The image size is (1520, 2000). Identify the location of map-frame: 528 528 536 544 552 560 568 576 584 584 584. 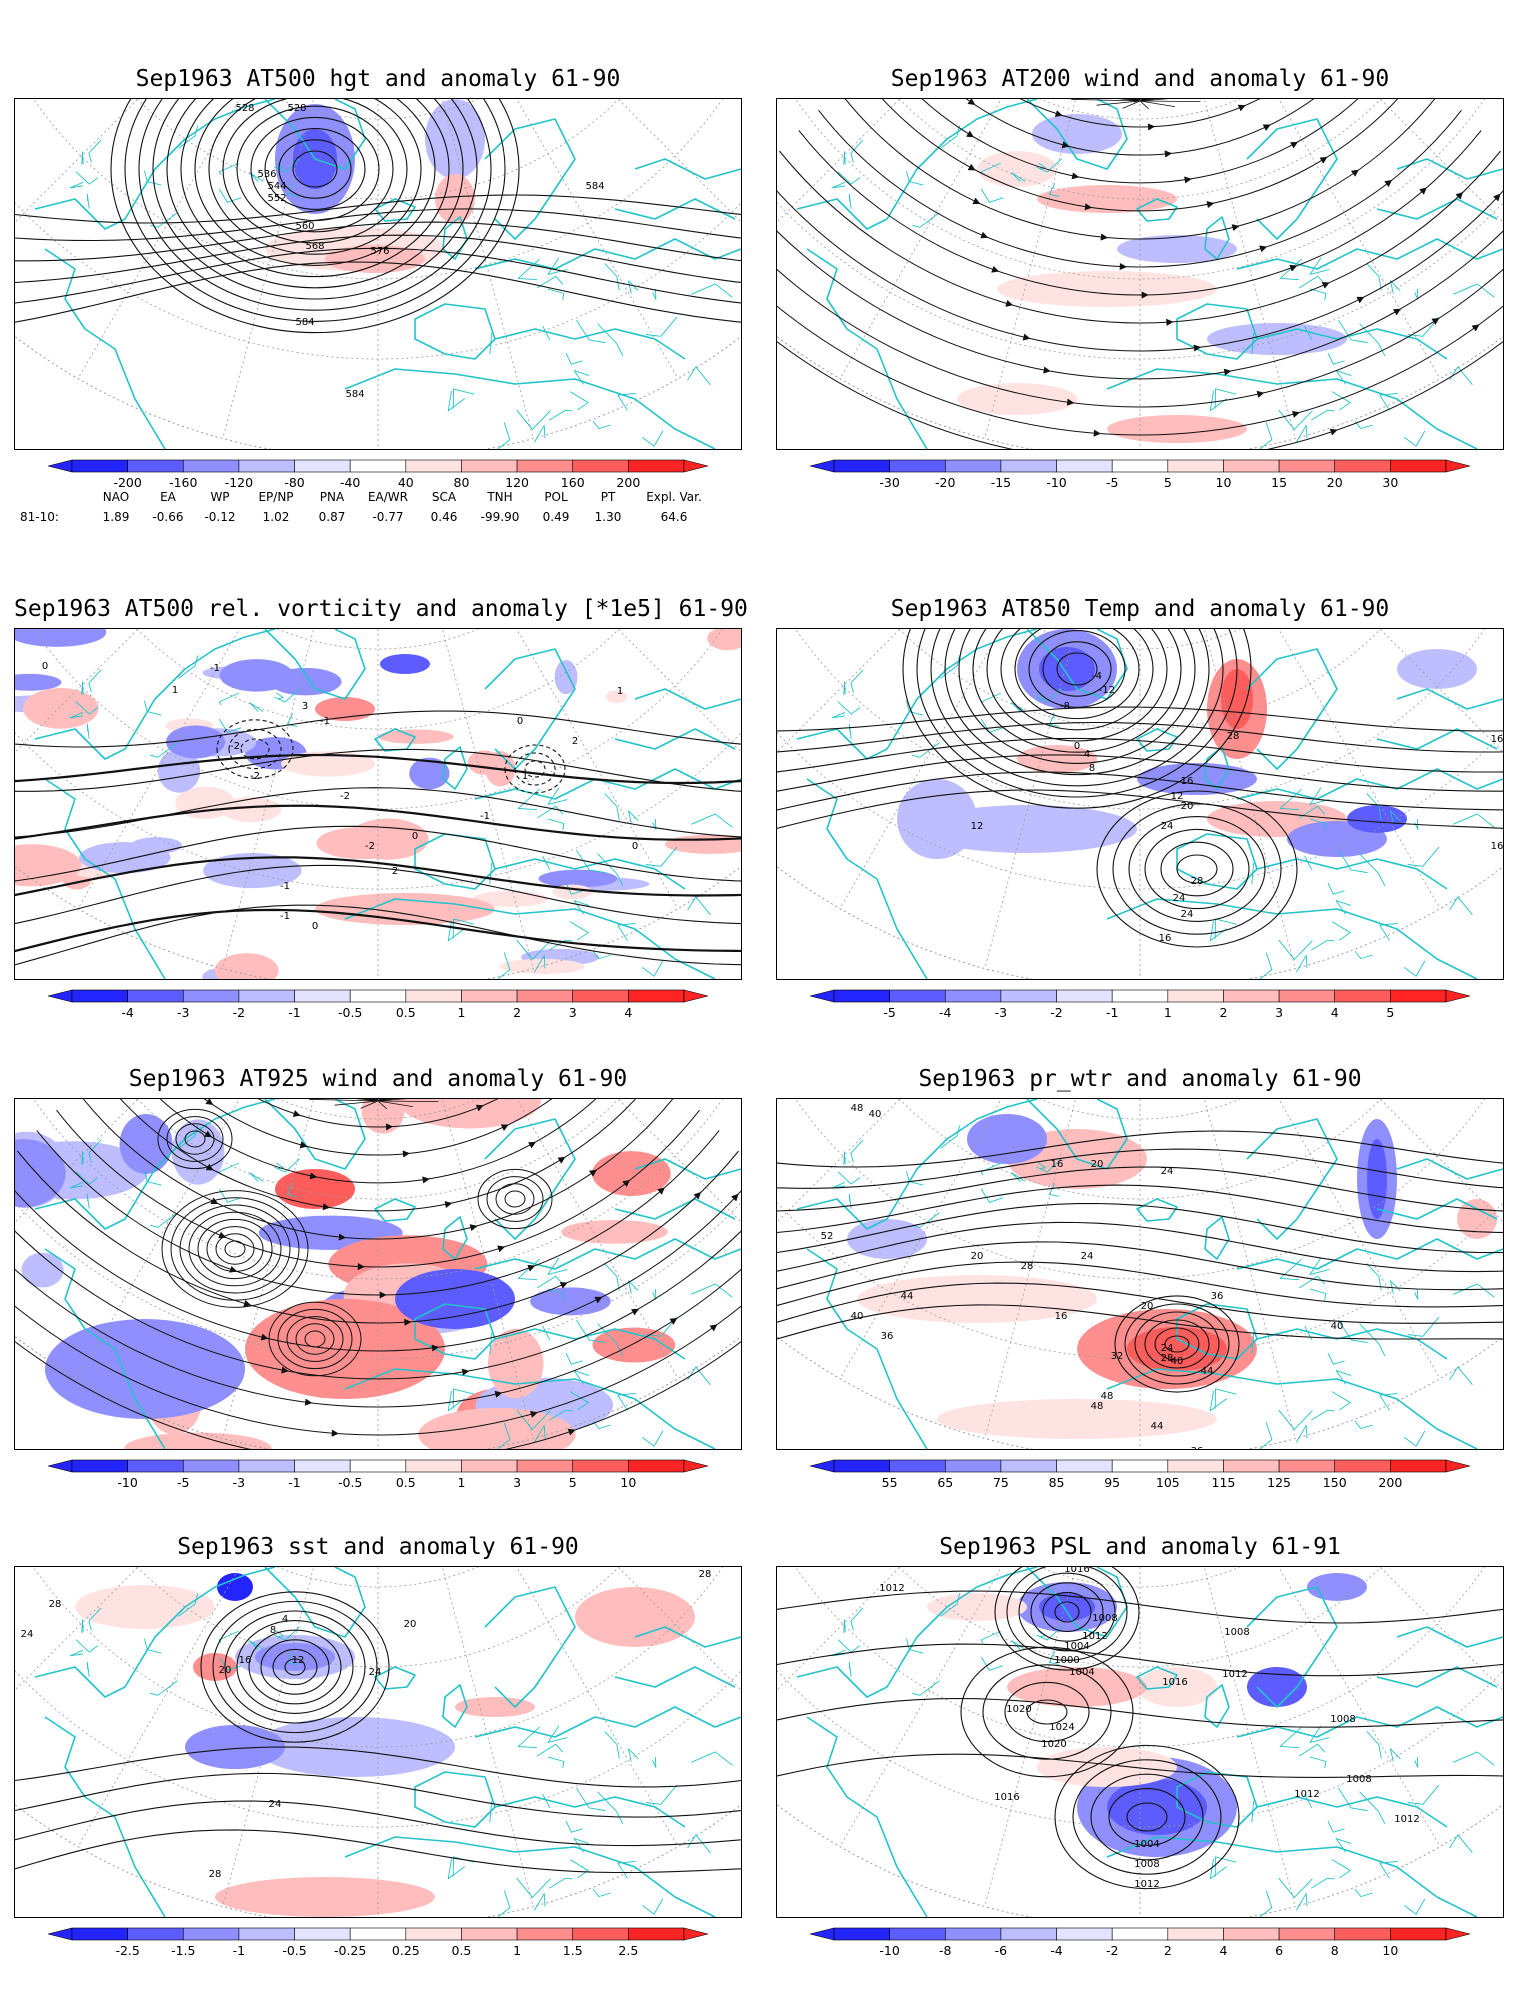
(378, 274).